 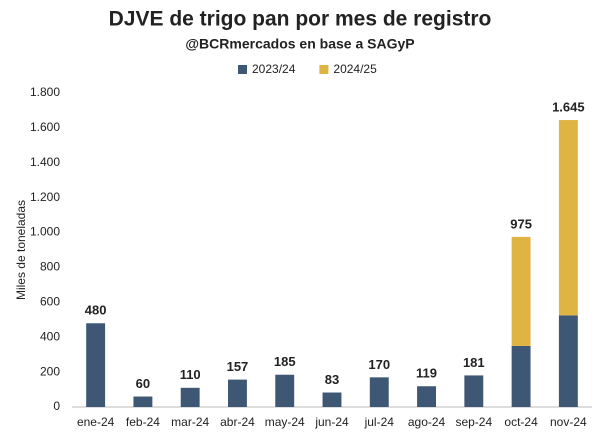 I want to click on total-label: 1.645, so click(x=568, y=106).